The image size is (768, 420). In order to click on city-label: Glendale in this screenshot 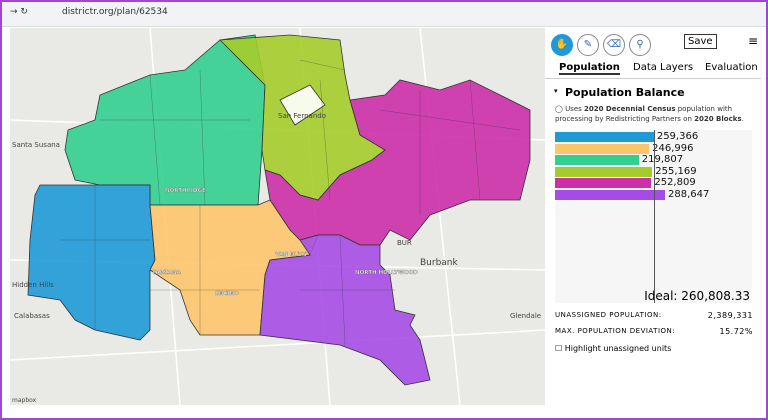, I will do `click(525, 316)`.